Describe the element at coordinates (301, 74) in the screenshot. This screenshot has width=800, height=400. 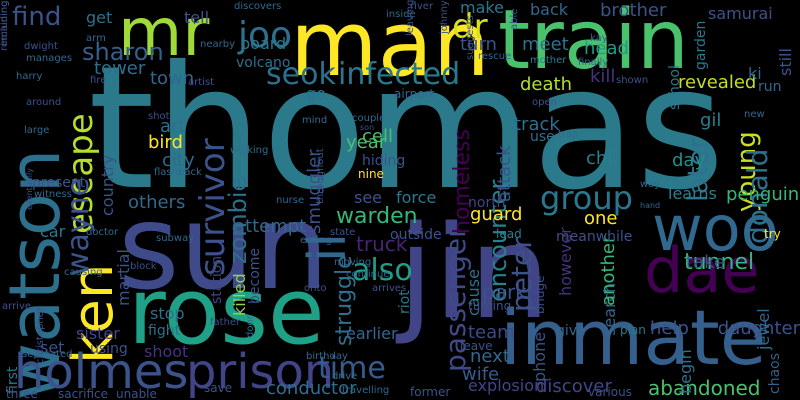
I see `cloud-word: seok` at that location.